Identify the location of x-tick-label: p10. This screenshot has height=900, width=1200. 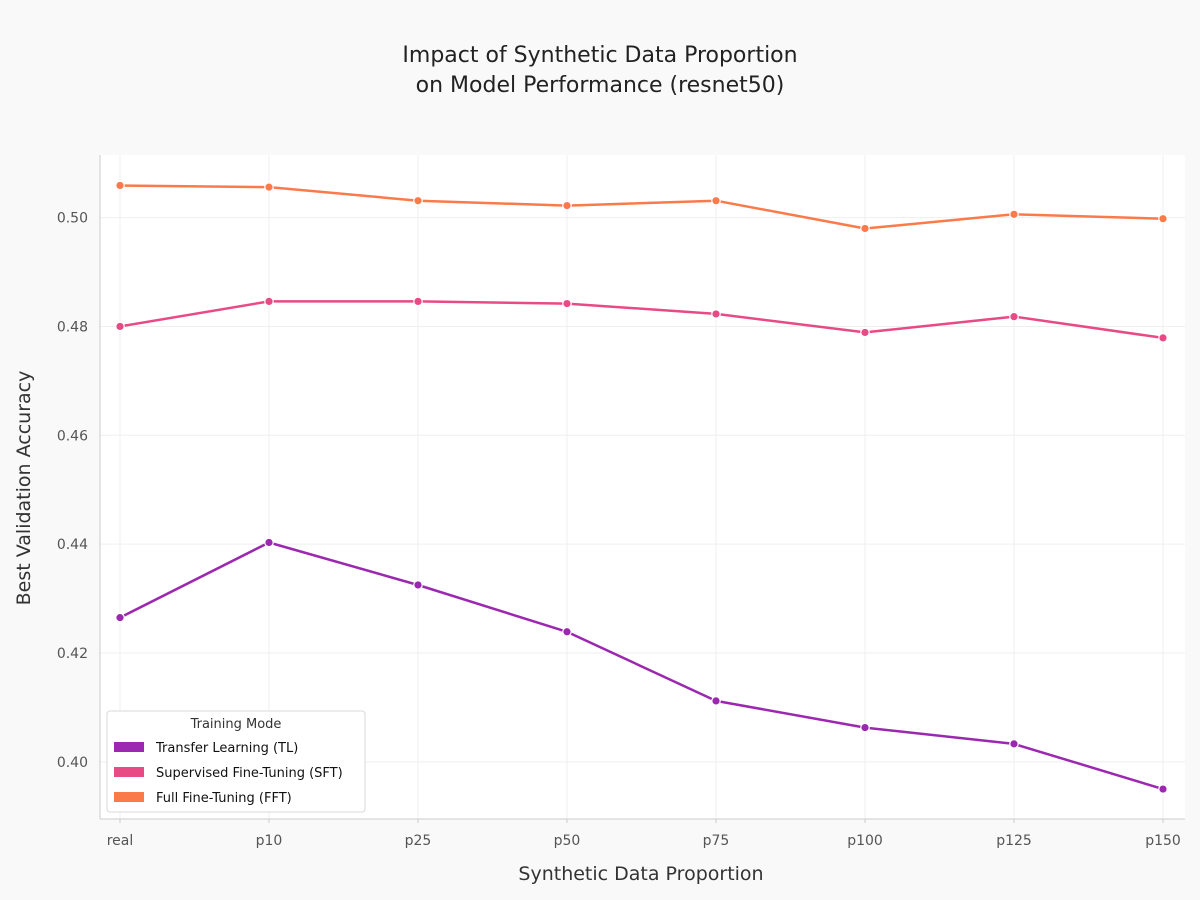
(269, 841).